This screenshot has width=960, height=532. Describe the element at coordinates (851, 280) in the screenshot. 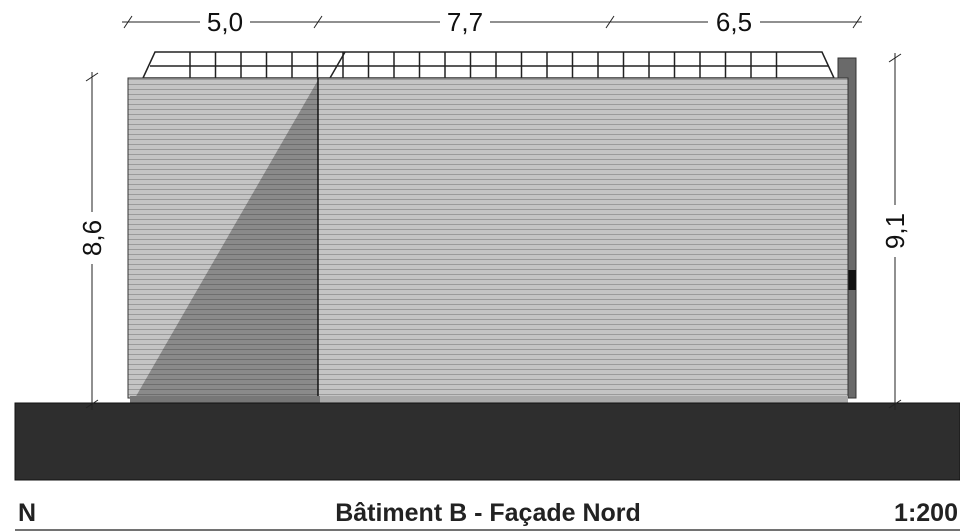

I see `side-opening` at that location.